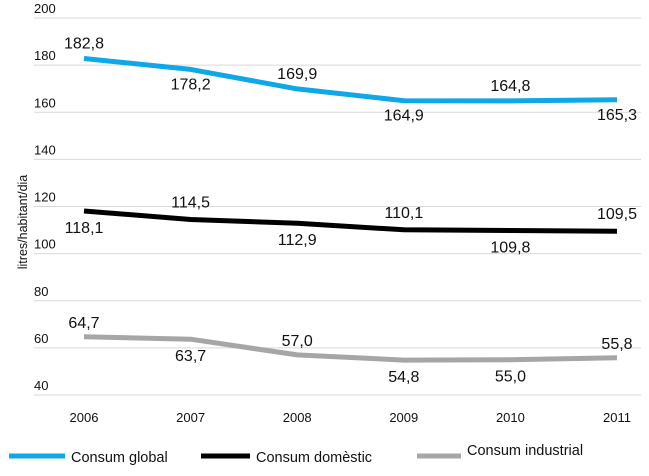 The height and width of the screenshot is (476, 649). What do you see at coordinates (617, 115) in the screenshot?
I see `data-label: 165,3` at bounding box center [617, 115].